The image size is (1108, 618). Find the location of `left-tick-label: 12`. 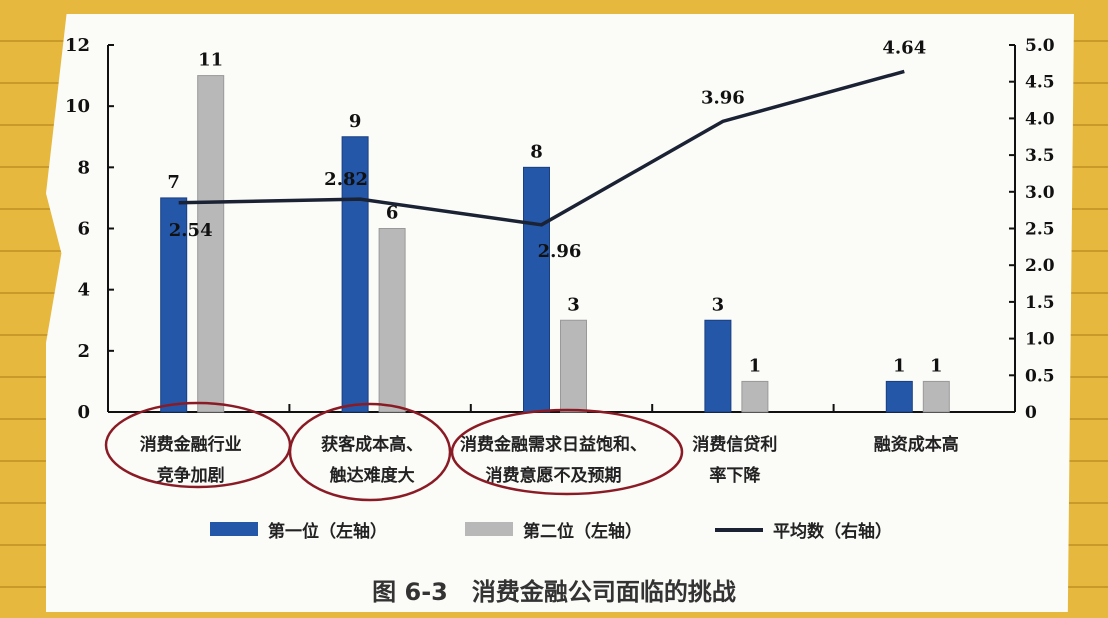

left-tick-label: 12 is located at coordinates (77, 45).